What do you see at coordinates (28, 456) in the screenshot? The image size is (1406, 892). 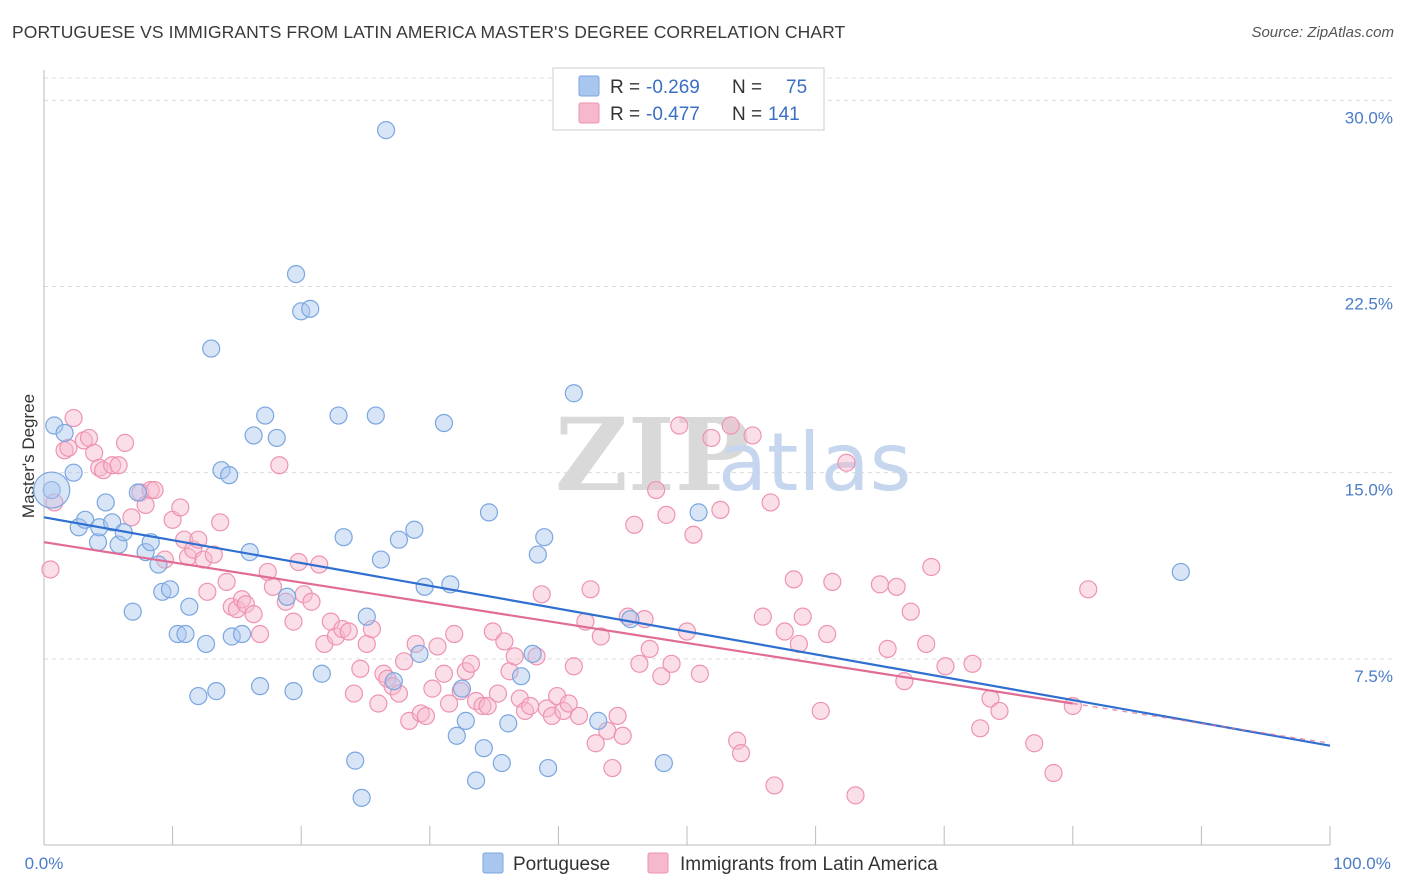 I see `y-axis-label: Master's Degree` at bounding box center [28, 456].